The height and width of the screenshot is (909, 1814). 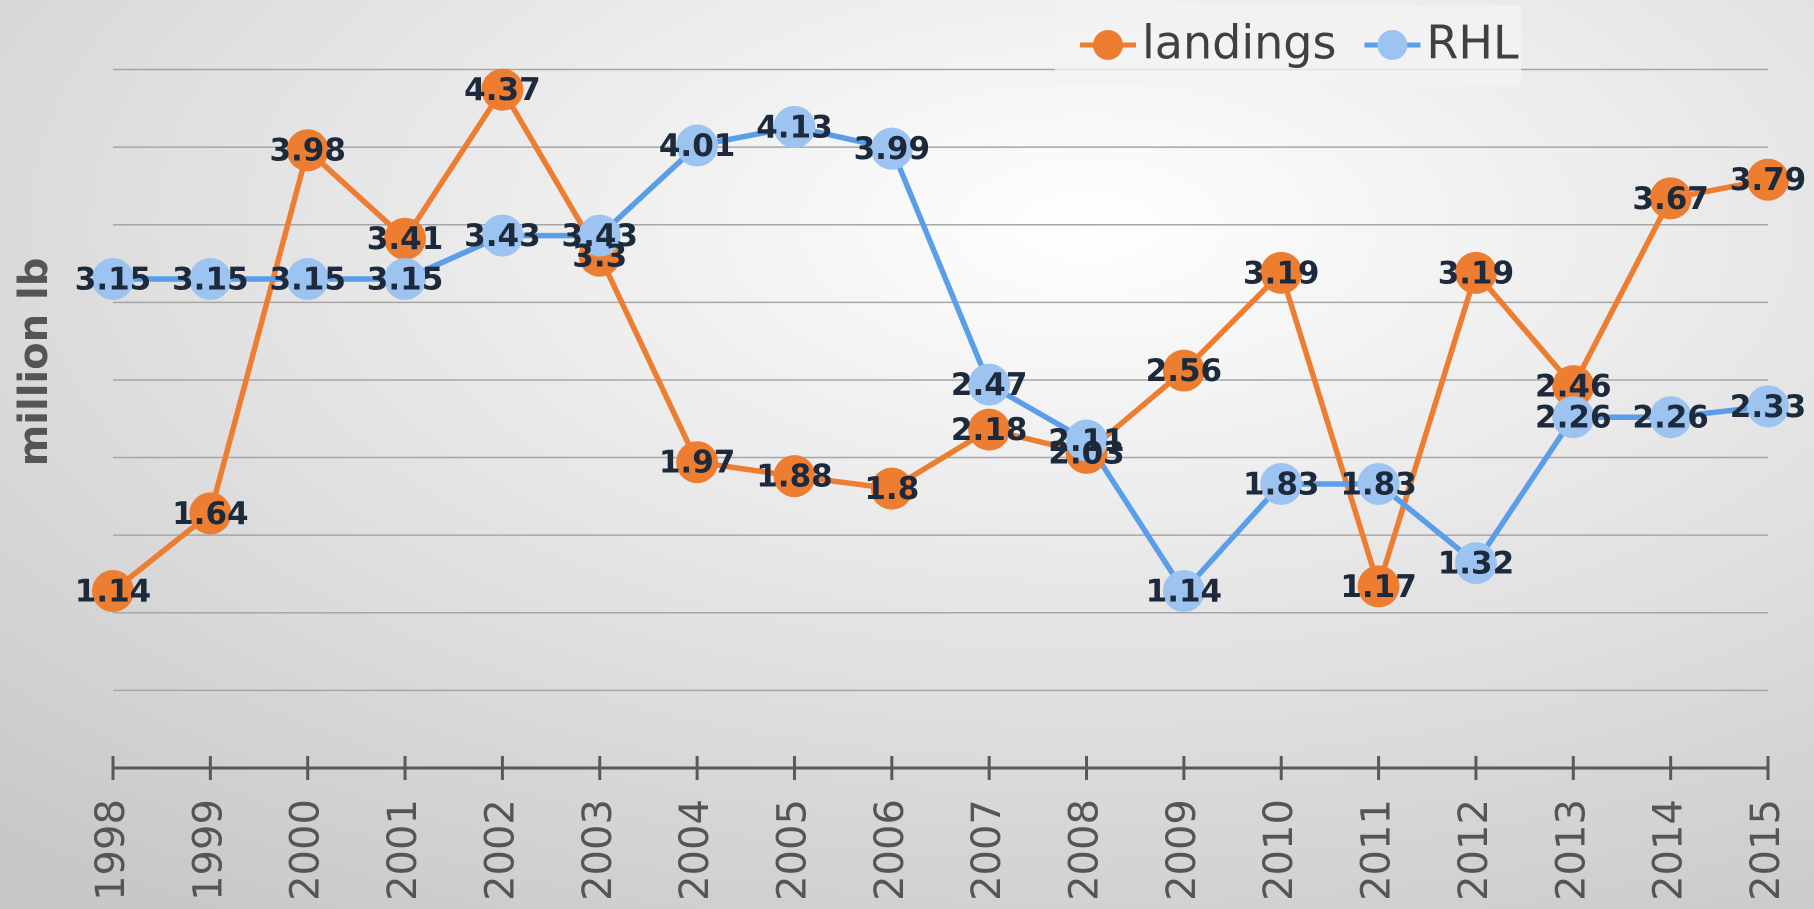 I want to click on legend-label: landings, so click(x=1239, y=43).